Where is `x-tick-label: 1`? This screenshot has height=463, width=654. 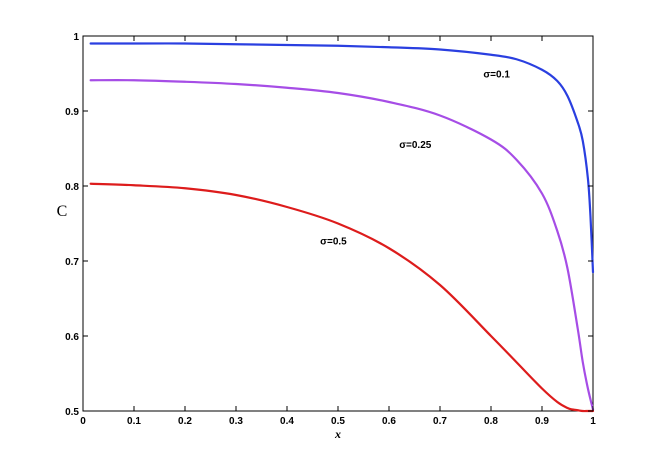 x-tick-label: 1 is located at coordinates (593, 421).